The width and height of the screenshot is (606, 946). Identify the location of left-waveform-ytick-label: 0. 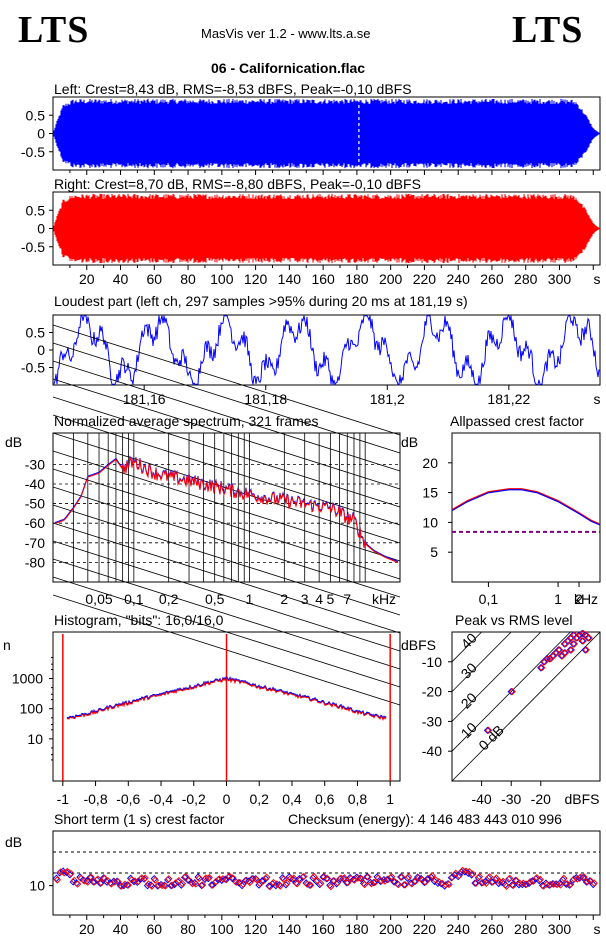
(41, 134).